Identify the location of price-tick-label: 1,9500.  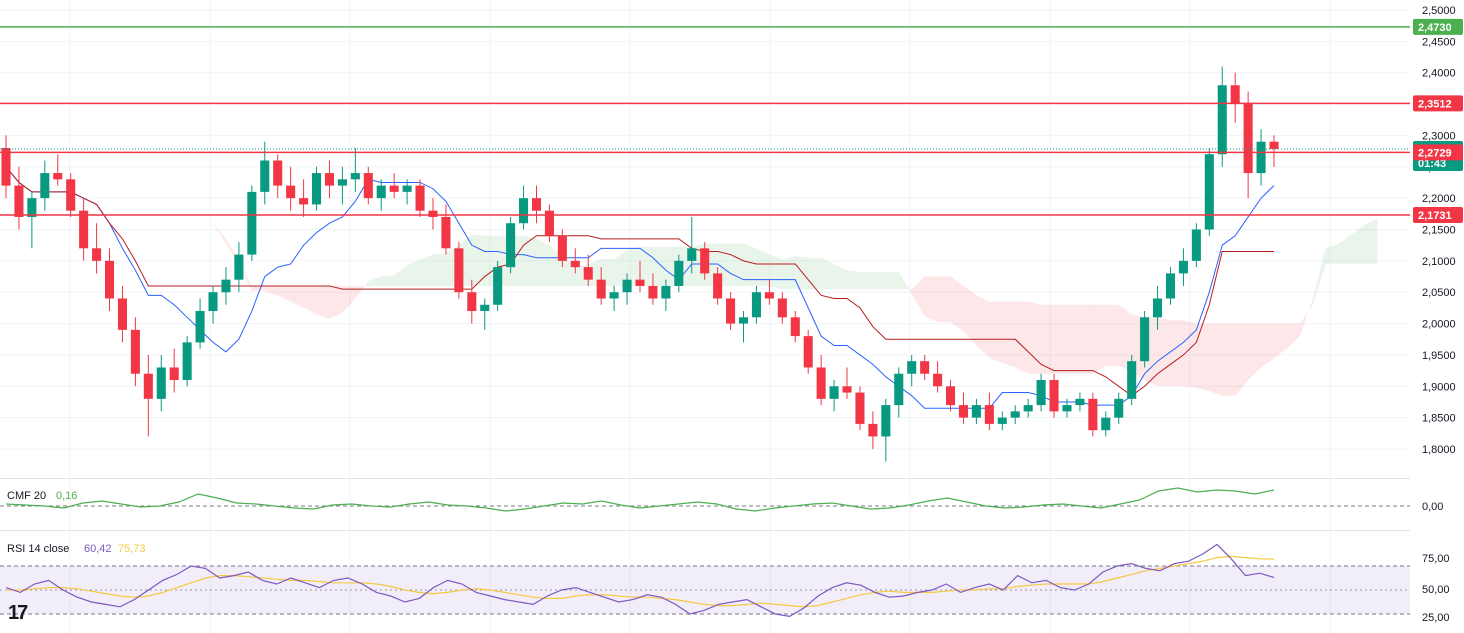
(1439, 356).